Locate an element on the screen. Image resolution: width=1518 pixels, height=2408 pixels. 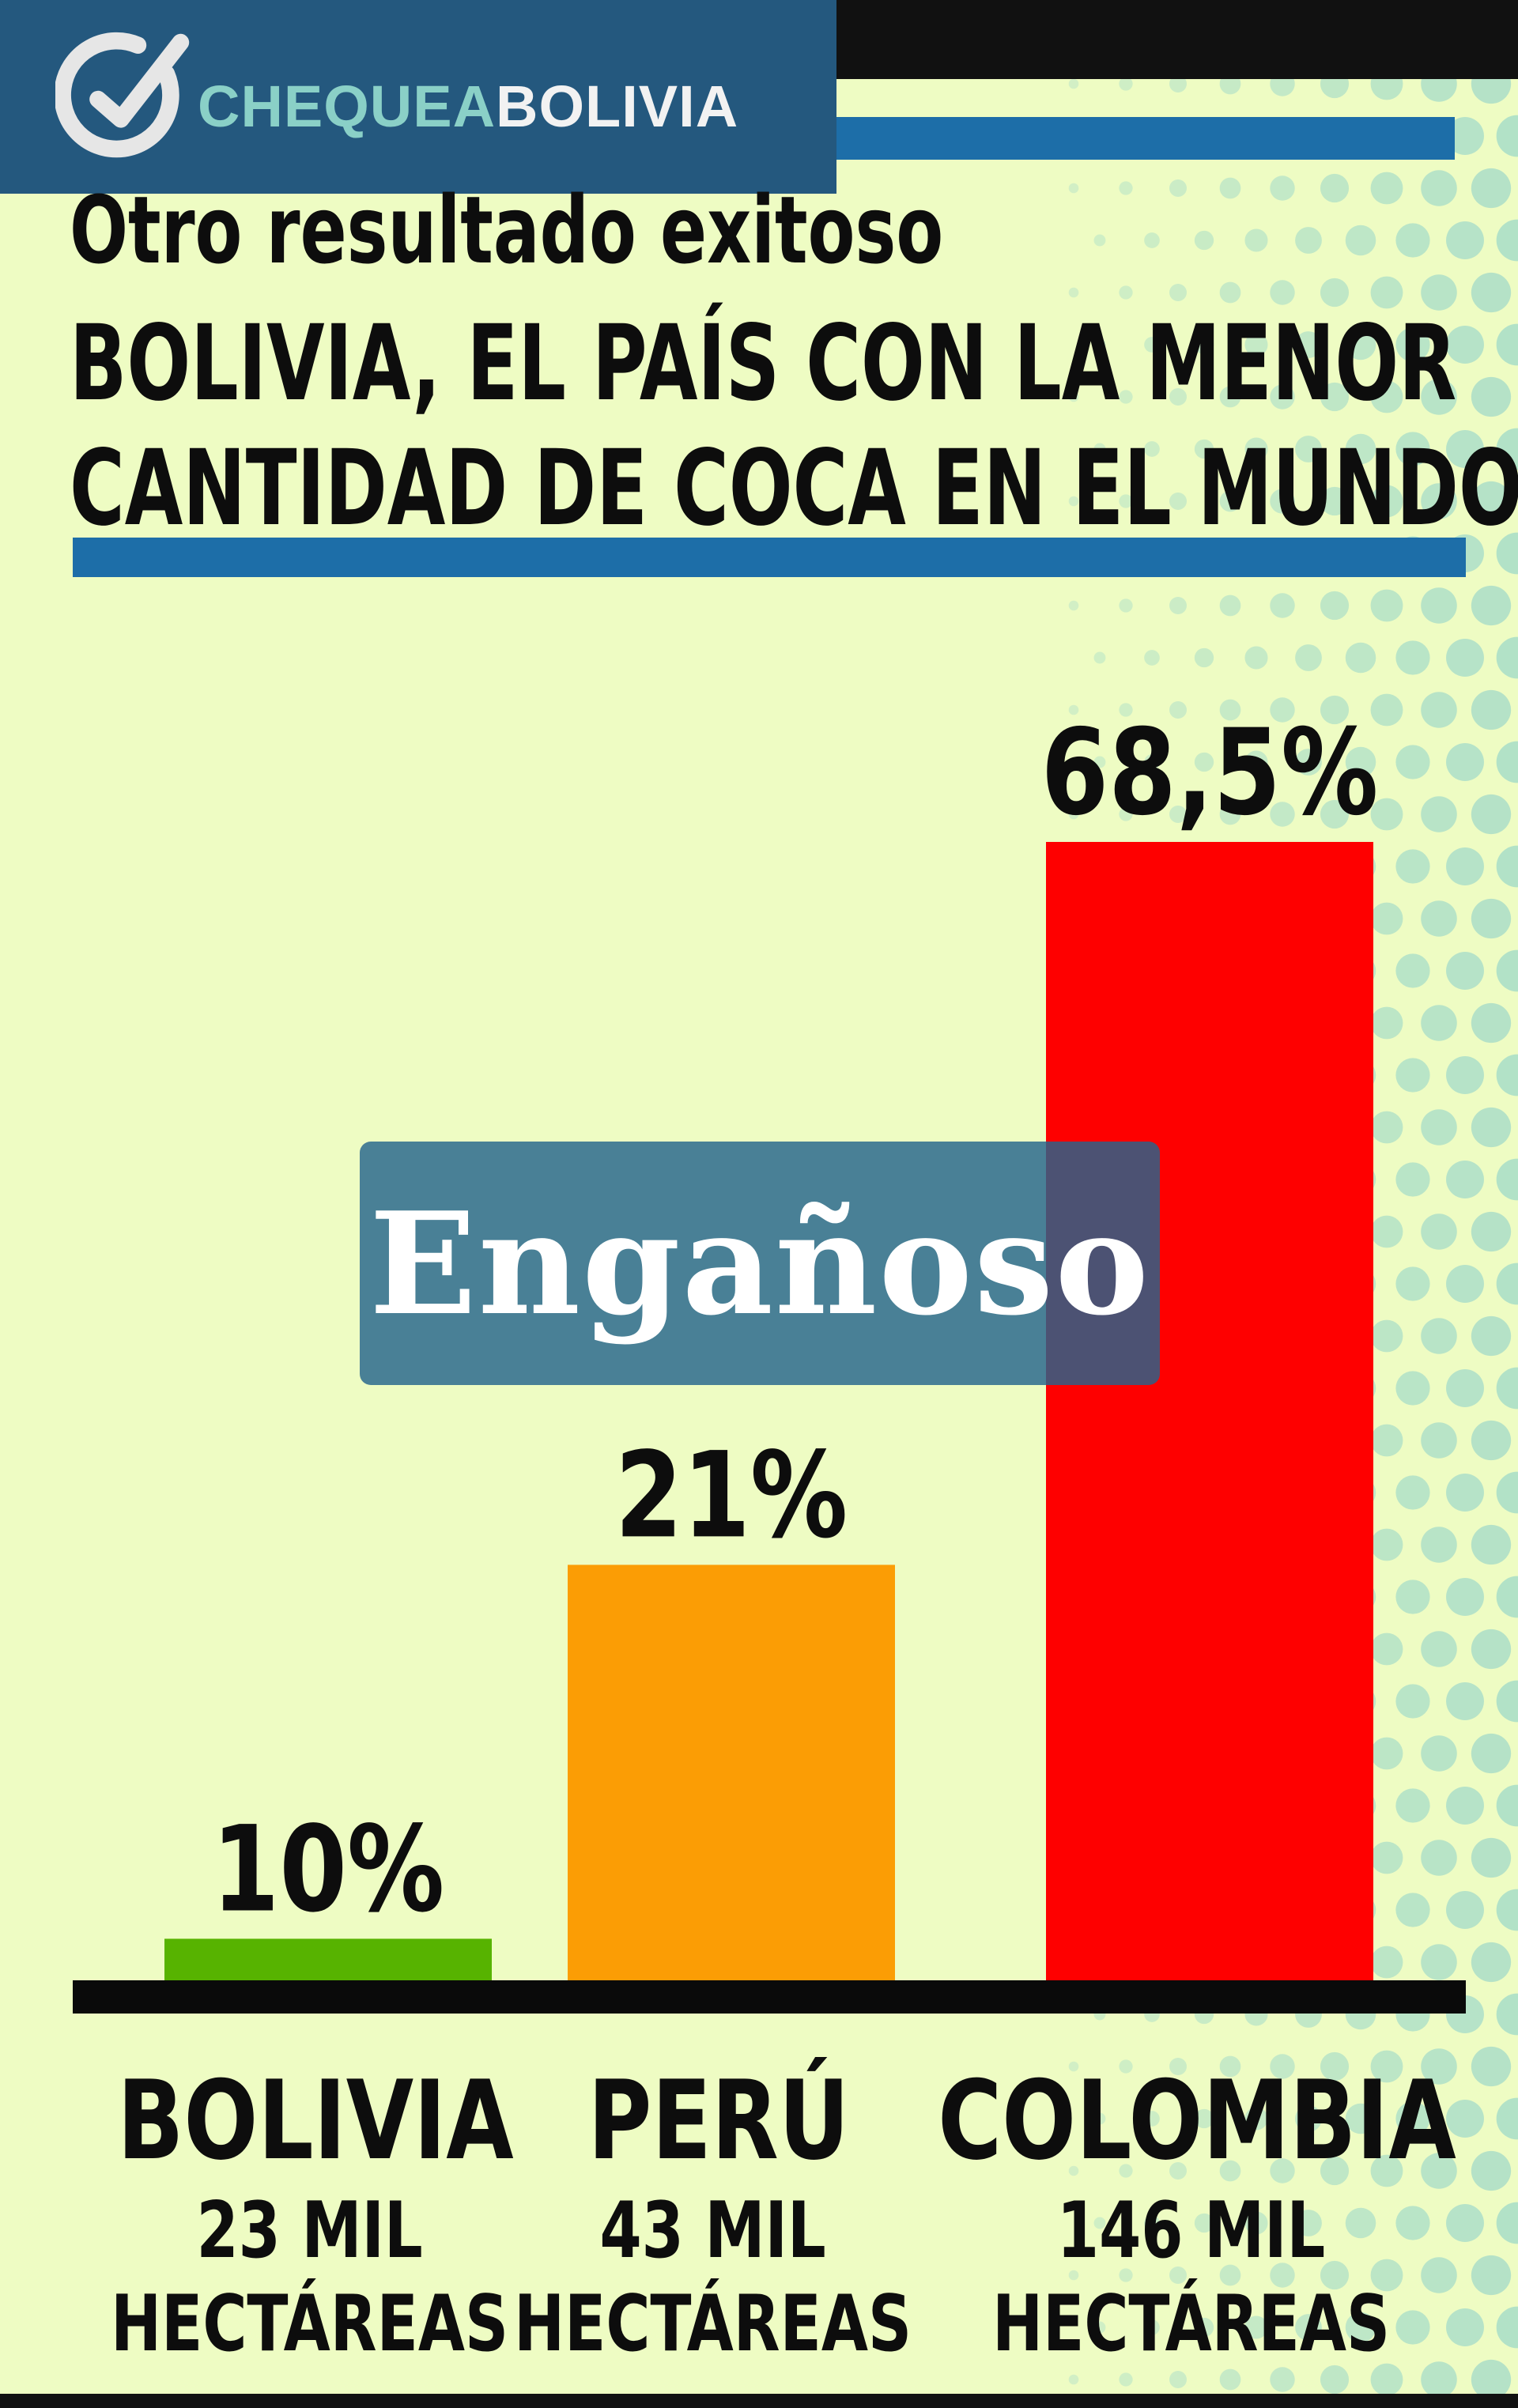
category-sublabel: 146 MIL is located at coordinates (1191, 2230).